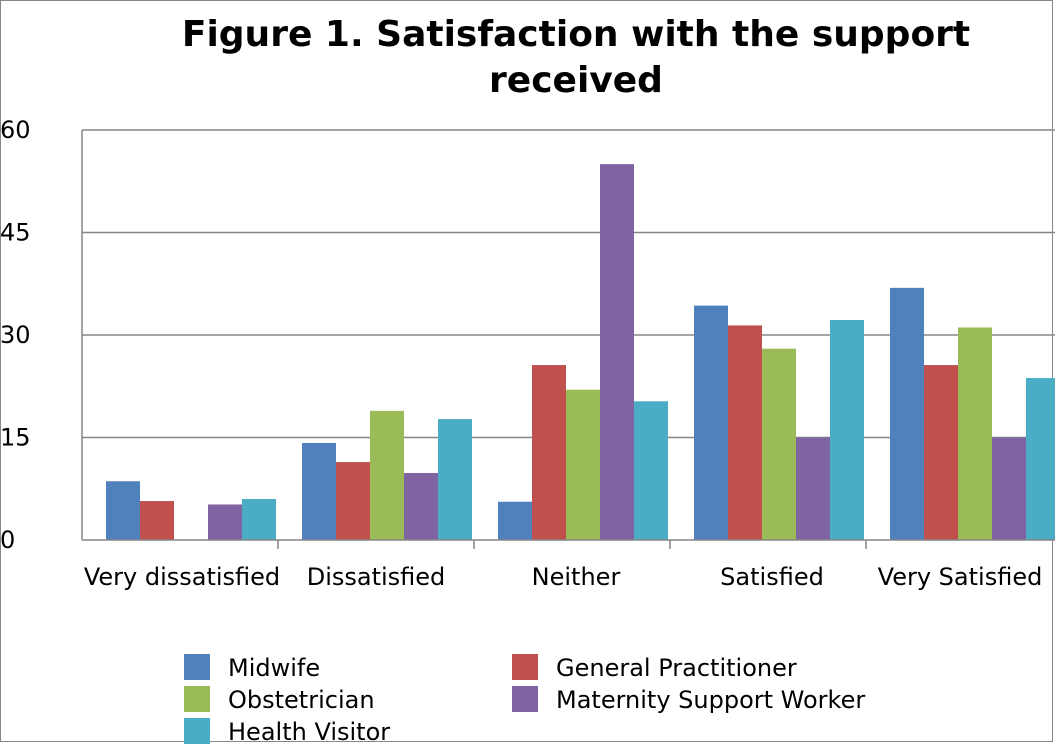 The image size is (1055, 744). I want to click on x-tick-label: Satisfied, so click(772, 577).